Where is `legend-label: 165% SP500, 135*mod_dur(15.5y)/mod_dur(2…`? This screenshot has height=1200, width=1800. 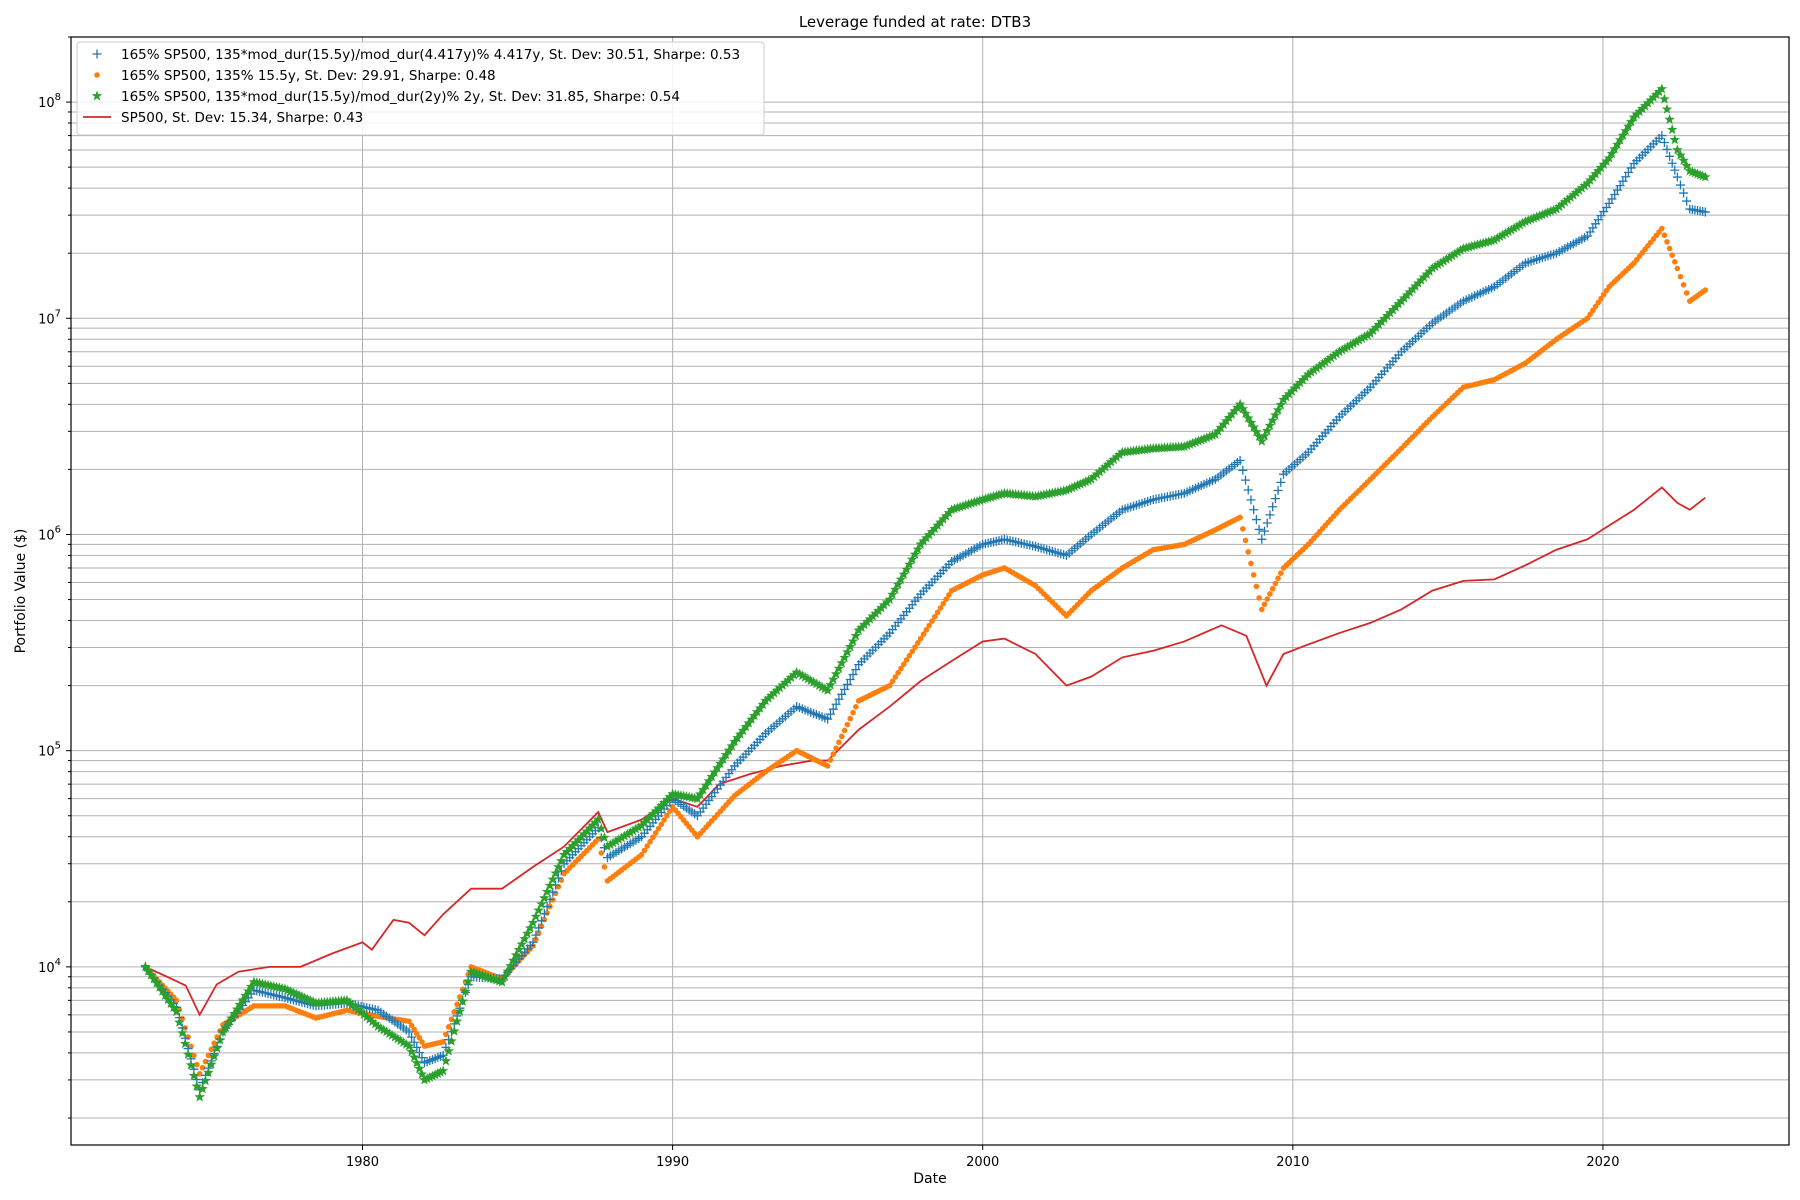
legend-label: 165% SP500, 135*mod_dur(15.5y)/mod_dur(2… is located at coordinates (400, 97).